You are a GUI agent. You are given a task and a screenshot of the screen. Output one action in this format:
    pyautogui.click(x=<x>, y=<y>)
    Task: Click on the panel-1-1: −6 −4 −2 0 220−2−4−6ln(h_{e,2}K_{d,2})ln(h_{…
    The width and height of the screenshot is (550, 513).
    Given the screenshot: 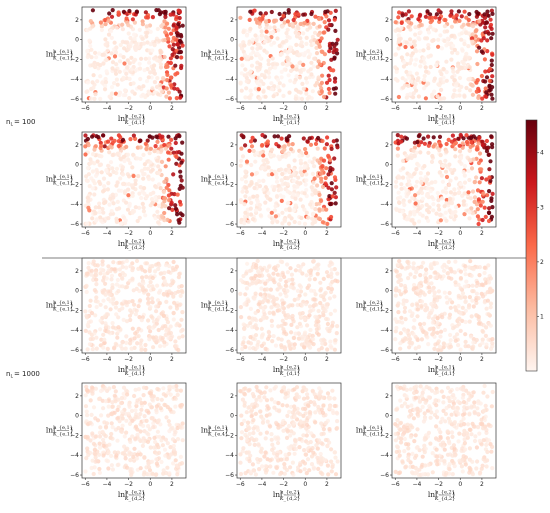 What is the action you would take?
    pyautogui.click(x=271, y=191)
    